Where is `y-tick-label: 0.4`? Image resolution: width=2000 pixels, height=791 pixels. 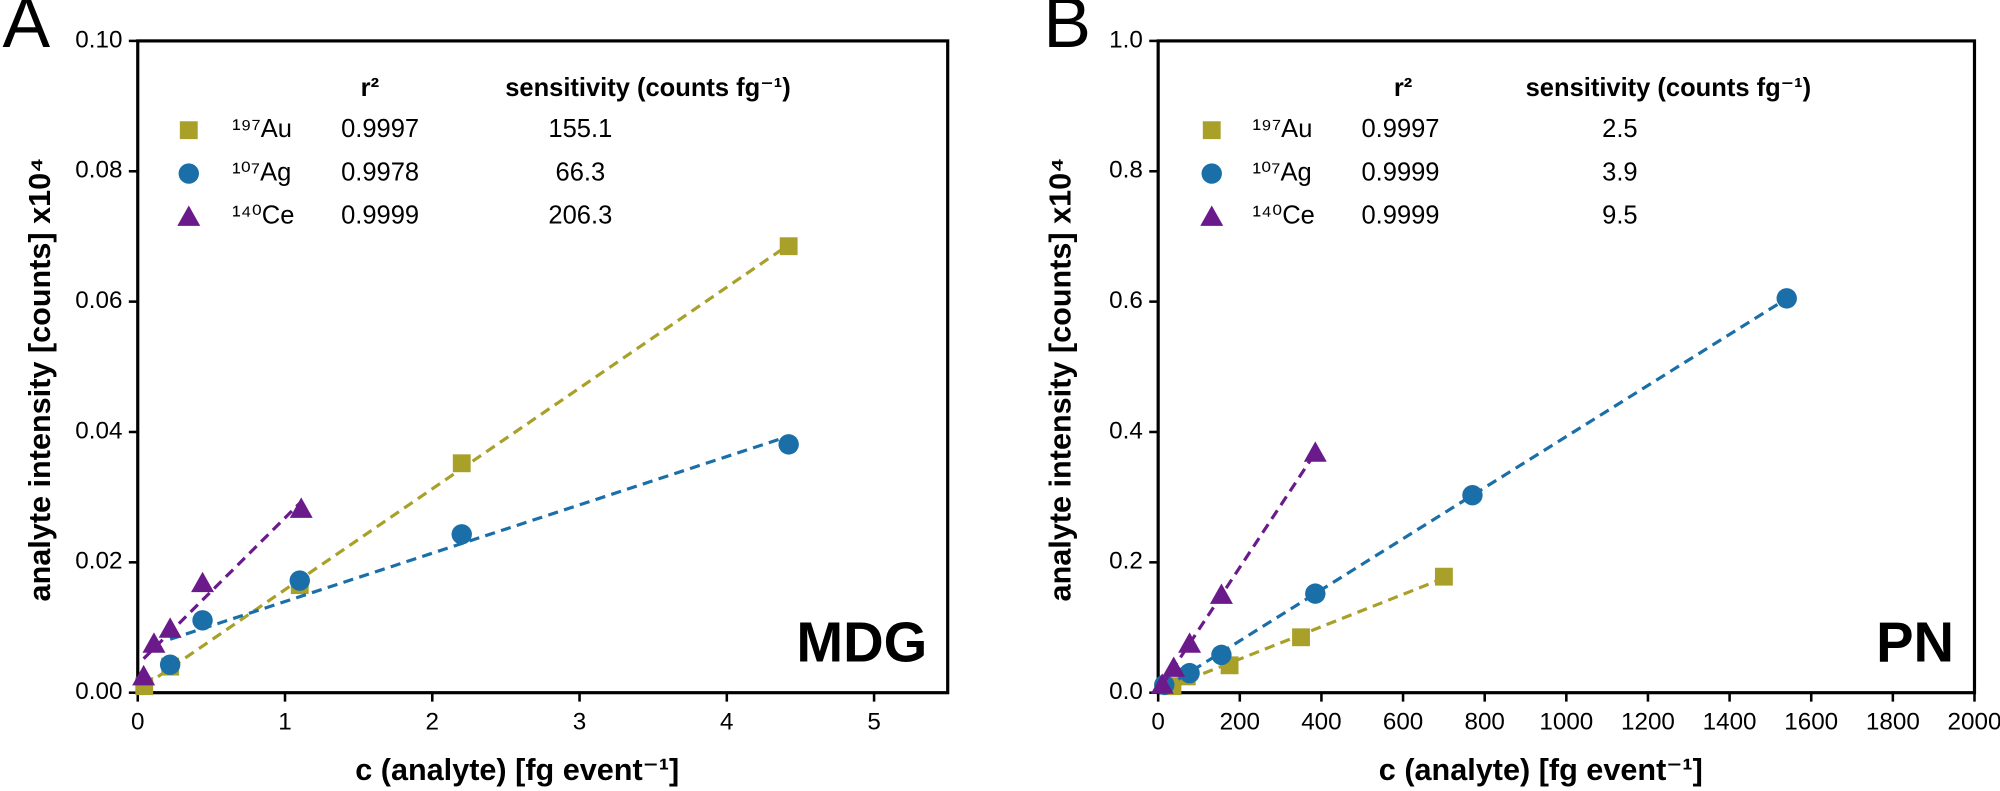
y-tick-label: 0.4 is located at coordinates (1126, 430).